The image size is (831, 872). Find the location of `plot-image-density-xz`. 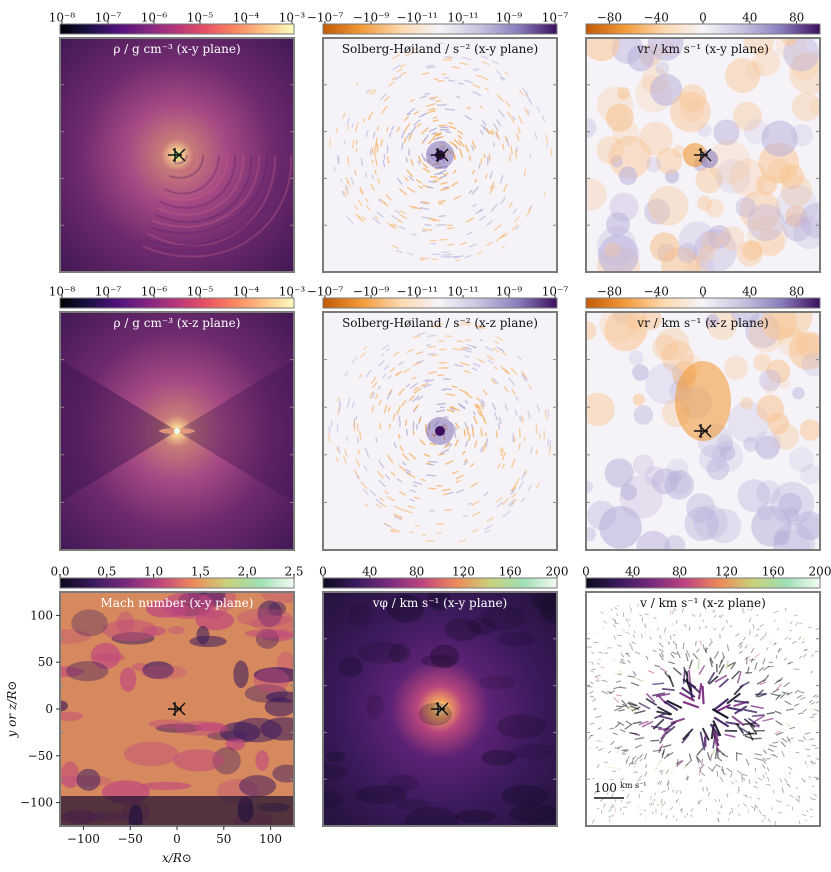

plot-image-density-xz is located at coordinates (177, 431).